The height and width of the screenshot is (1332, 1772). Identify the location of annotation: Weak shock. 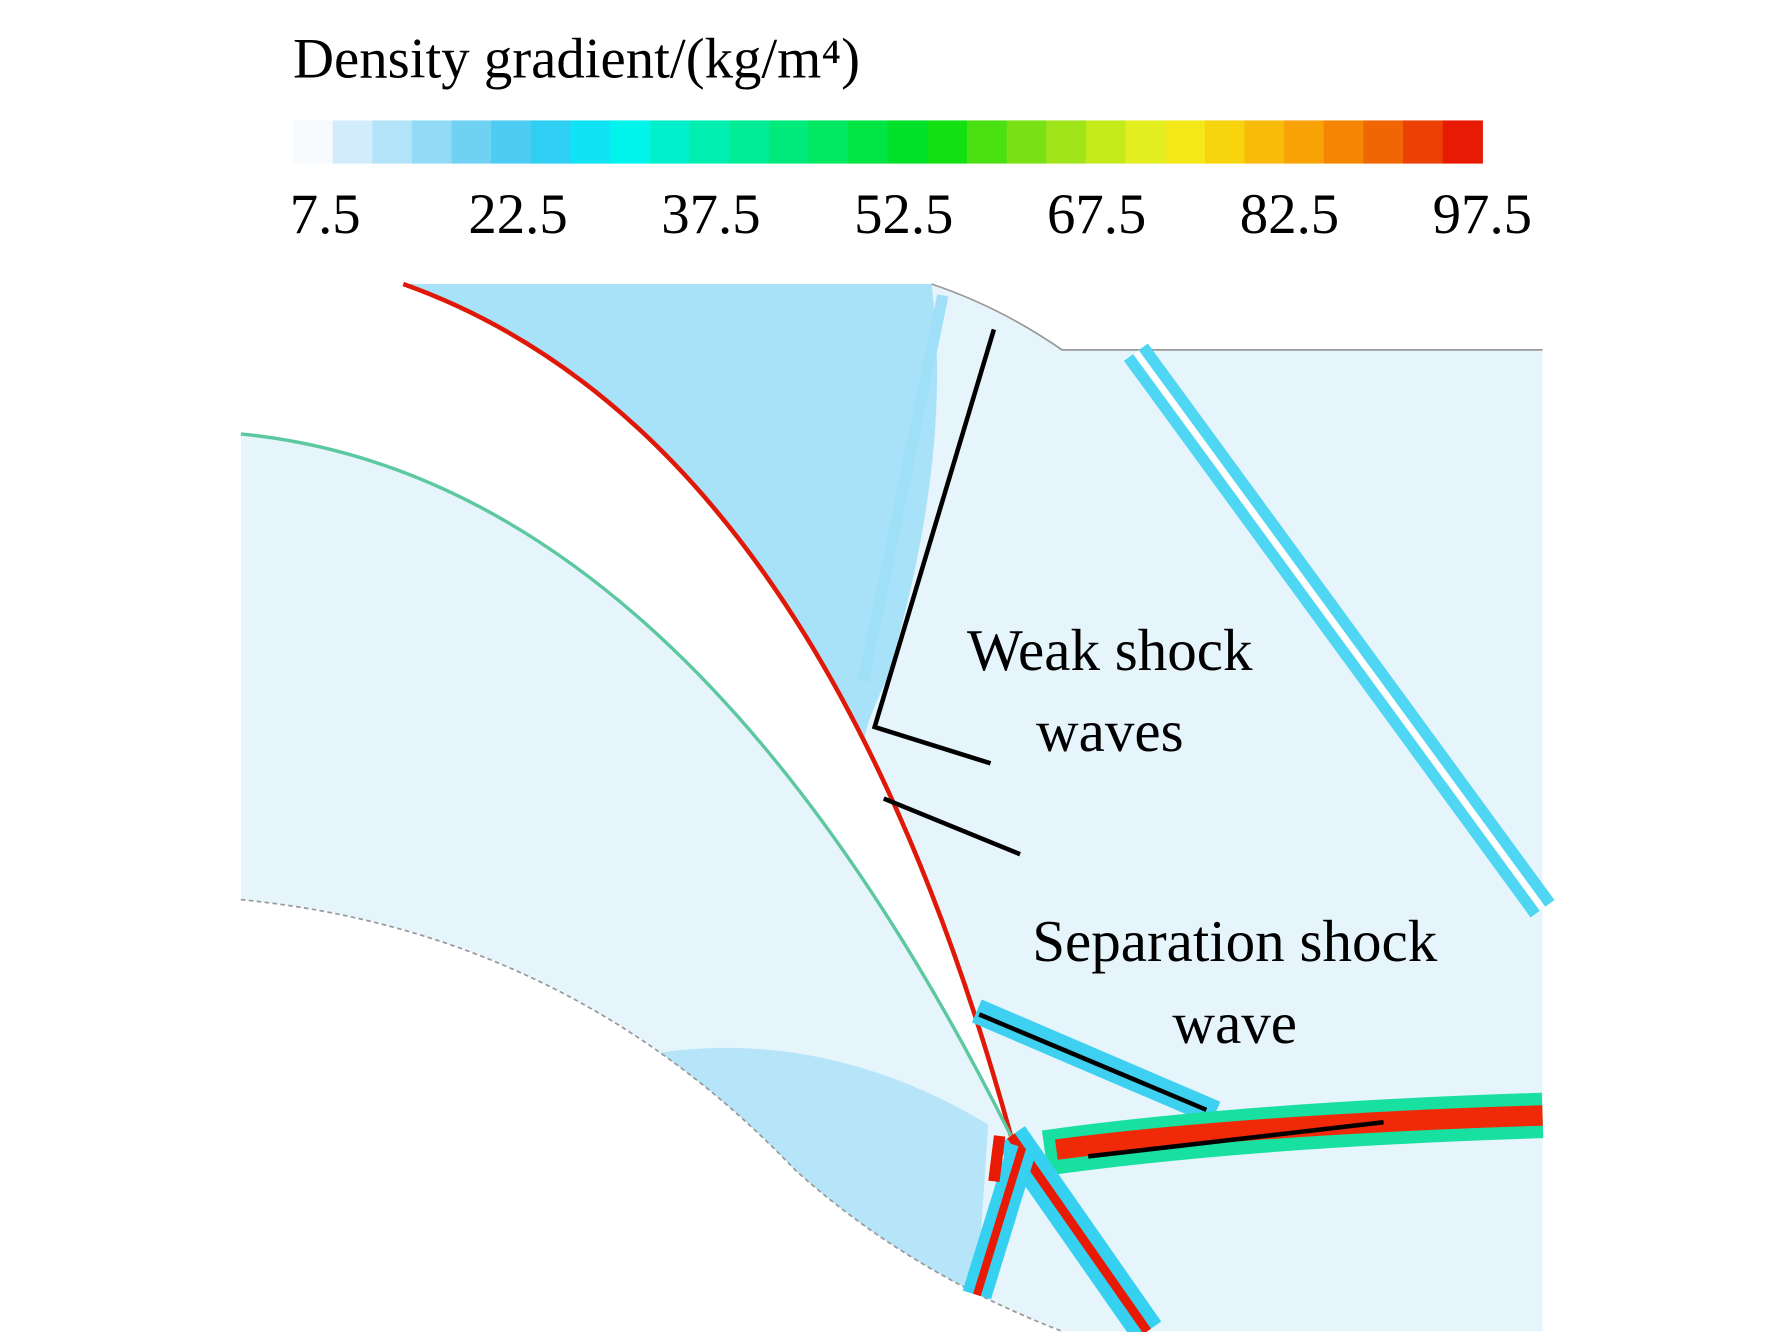
(1110, 650).